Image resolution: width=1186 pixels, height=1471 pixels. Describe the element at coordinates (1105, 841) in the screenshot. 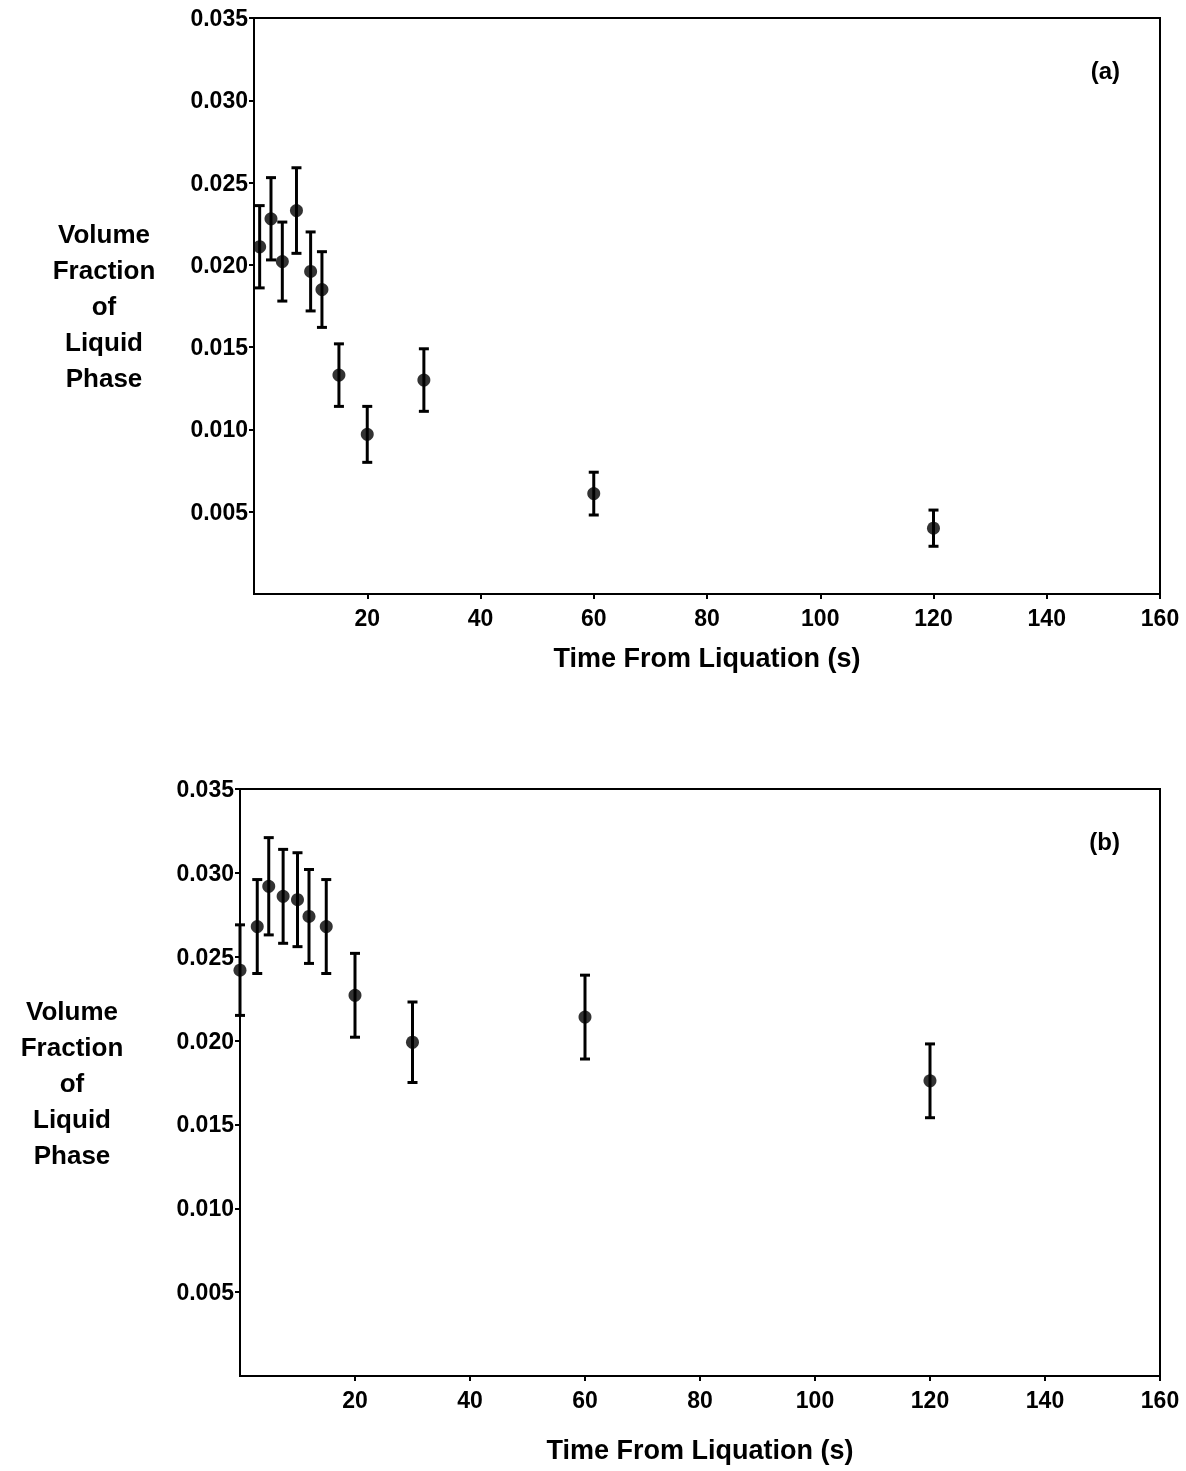

I see `annotation: (b)` at that location.